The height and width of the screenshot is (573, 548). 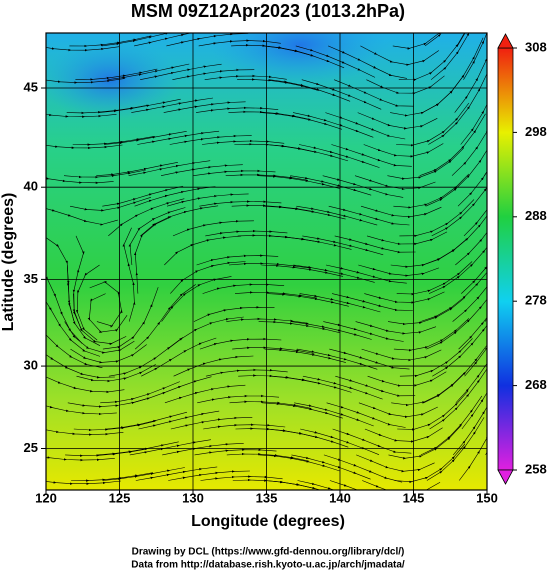 What do you see at coordinates (268, 521) in the screenshot?
I see `x-axis-label: Longitude (degrees)` at bounding box center [268, 521].